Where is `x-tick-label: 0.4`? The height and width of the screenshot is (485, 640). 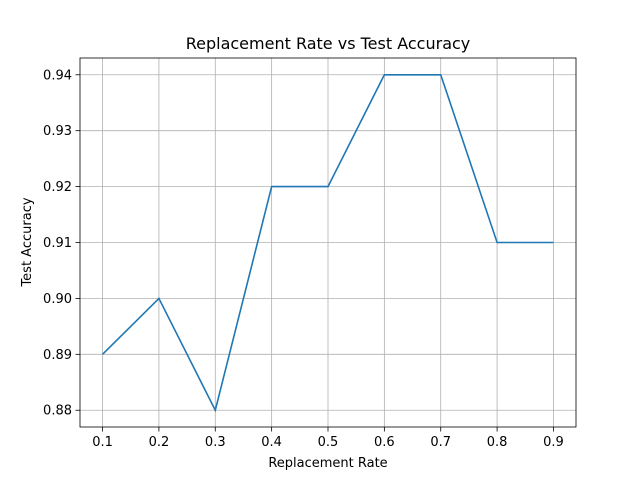
x-tick-label: 0.4 is located at coordinates (271, 442).